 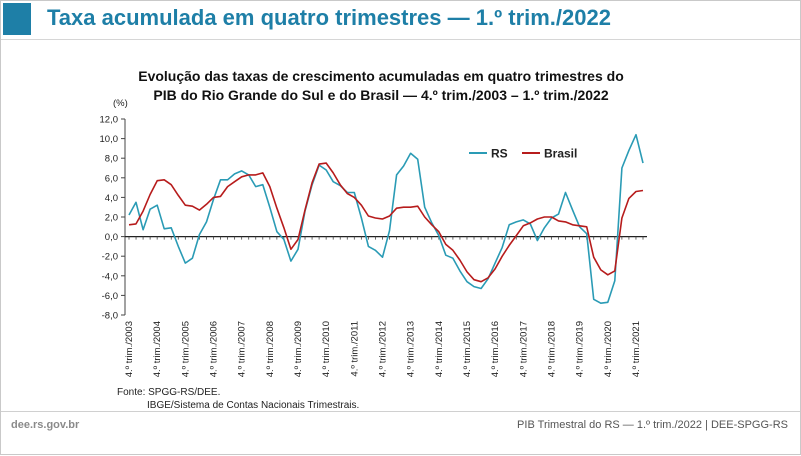 I want to click on y-tick-label: 0,0, so click(x=111, y=237).